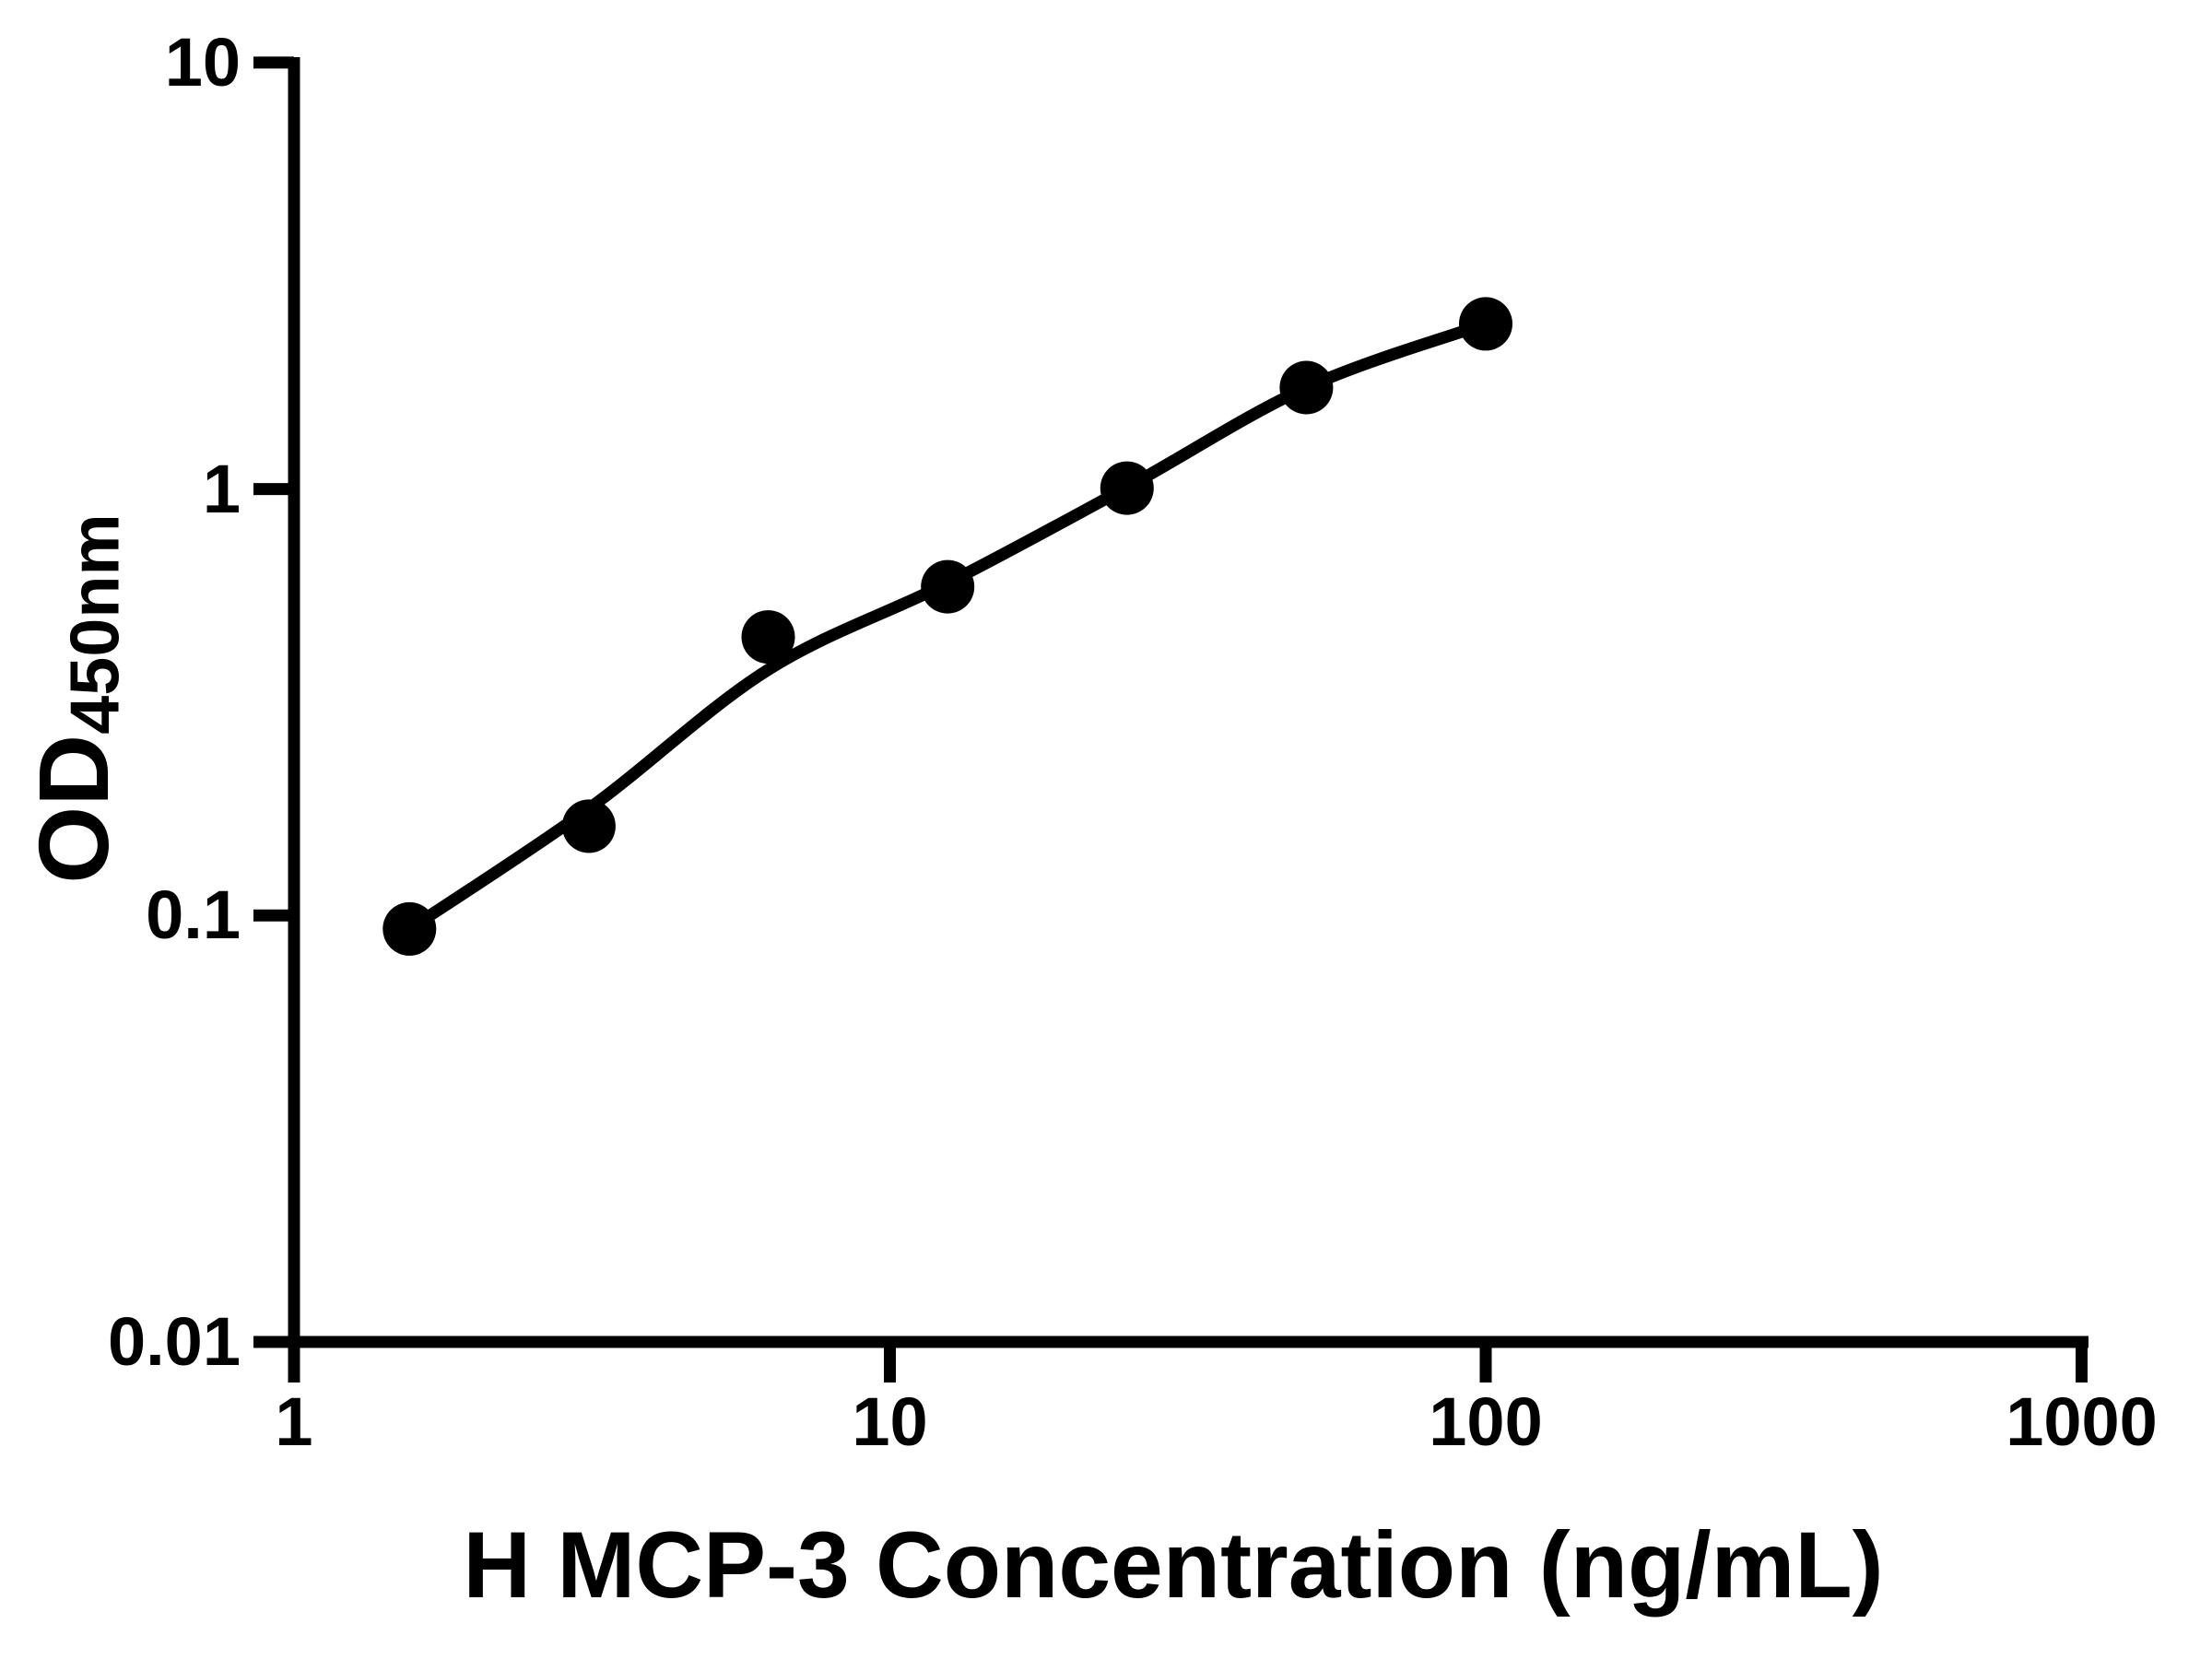  Describe the element at coordinates (174, 1341) in the screenshot. I see `y-tick-label: 0.01` at that location.